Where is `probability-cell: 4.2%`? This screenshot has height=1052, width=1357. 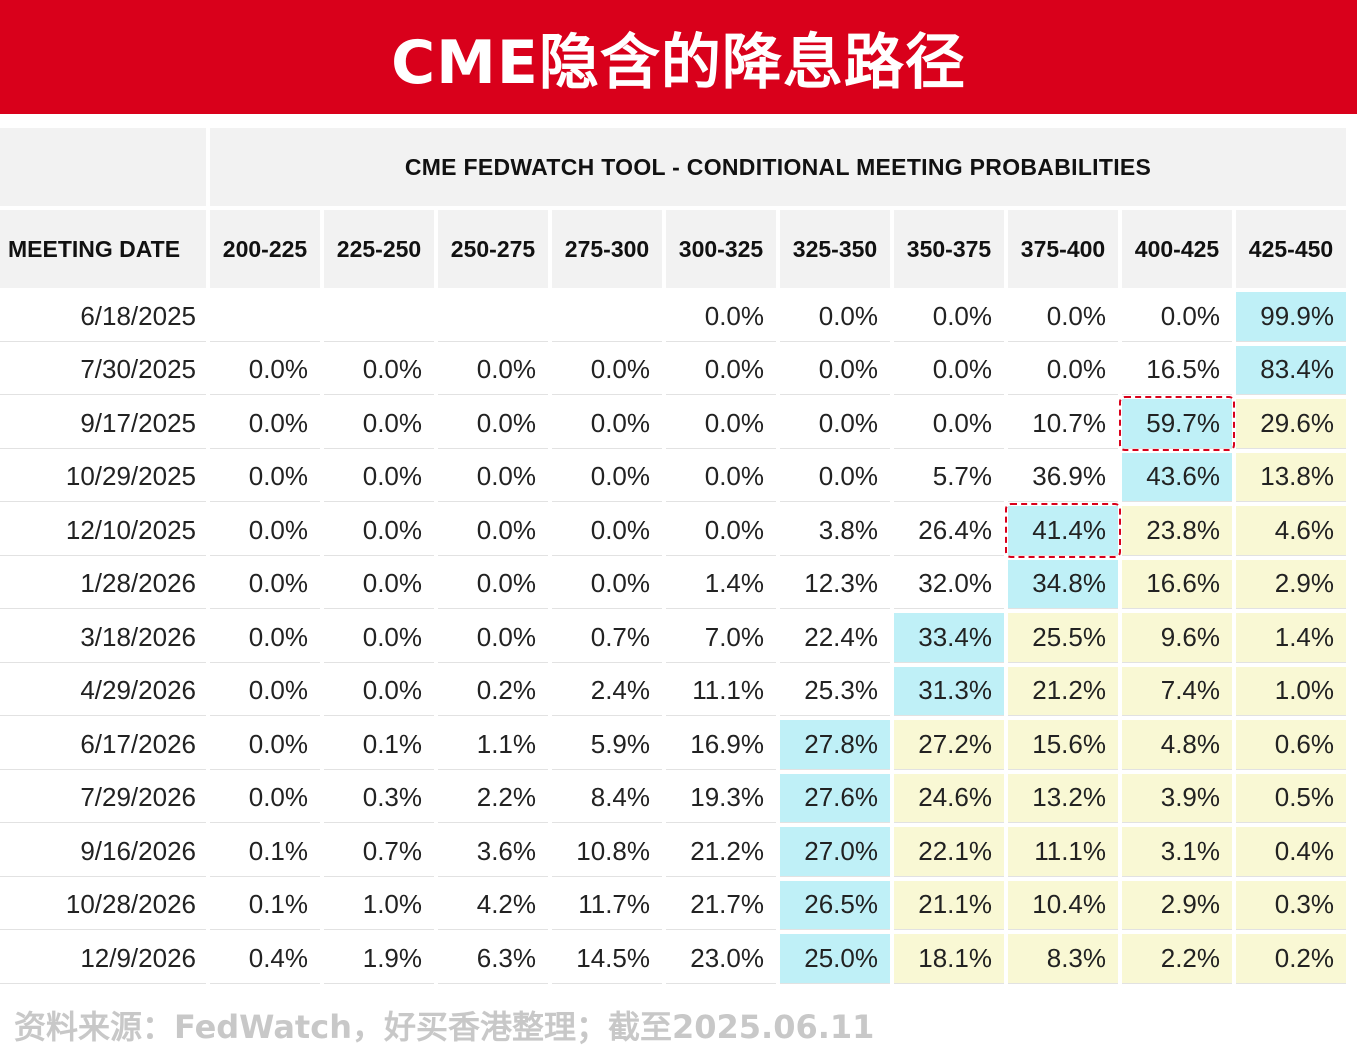
probability-cell: 4.2% is located at coordinates (493, 905).